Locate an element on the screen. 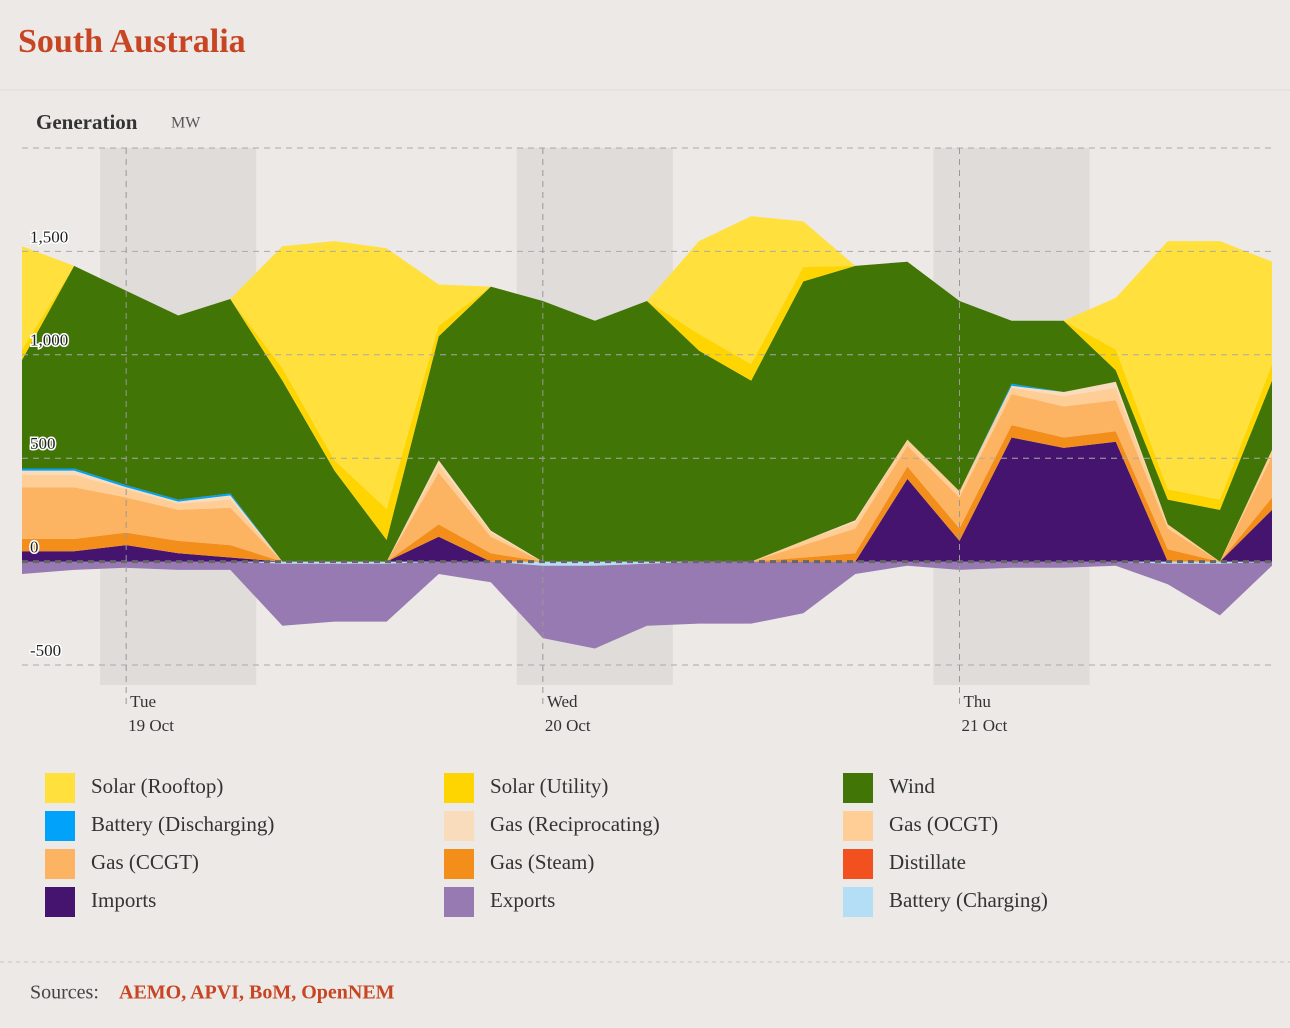  x-tick-label: Wed is located at coordinates (562, 701).